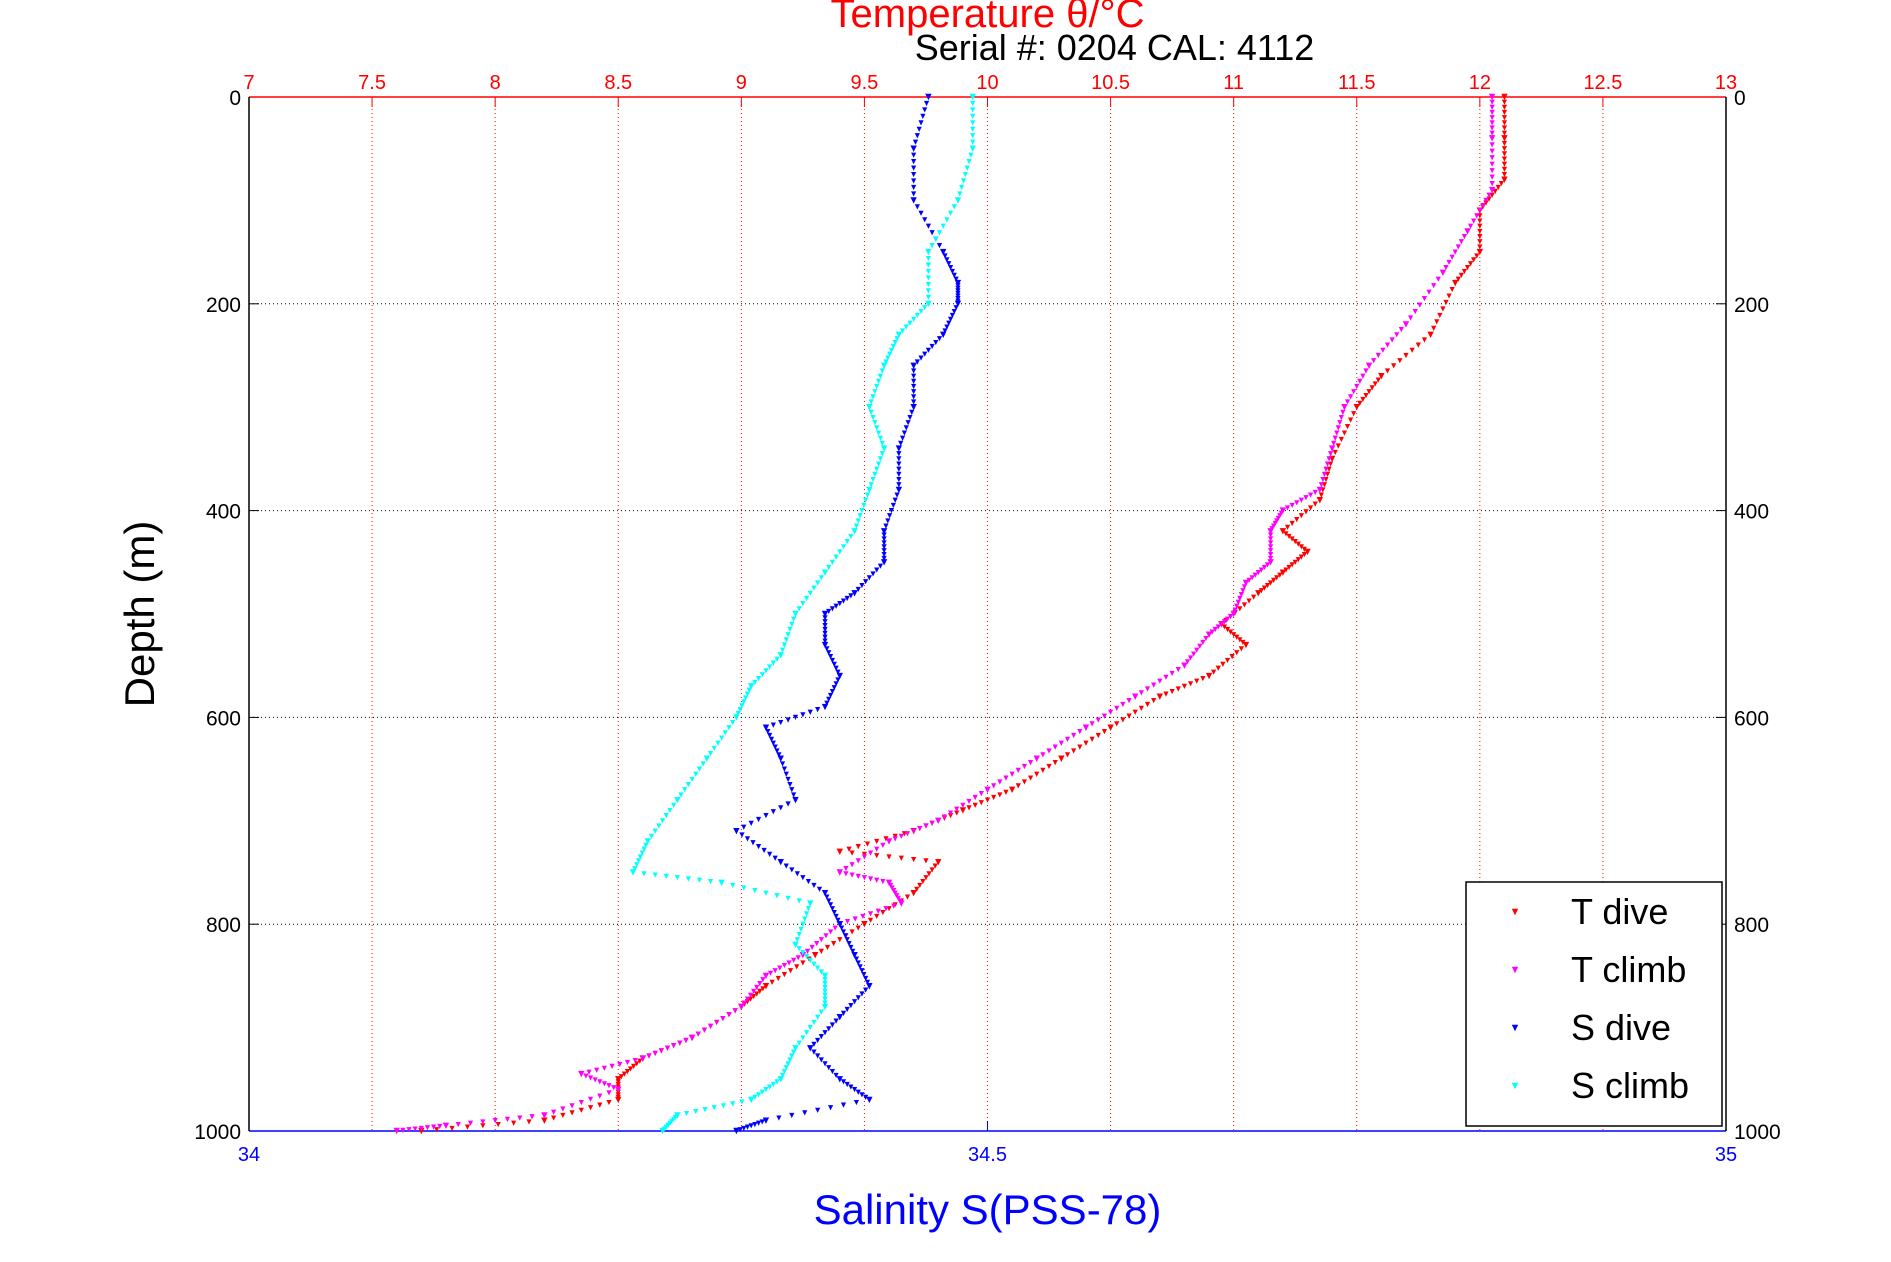  Describe the element at coordinates (1751, 925) in the screenshot. I see `depth-tick-label-right: 800` at that location.